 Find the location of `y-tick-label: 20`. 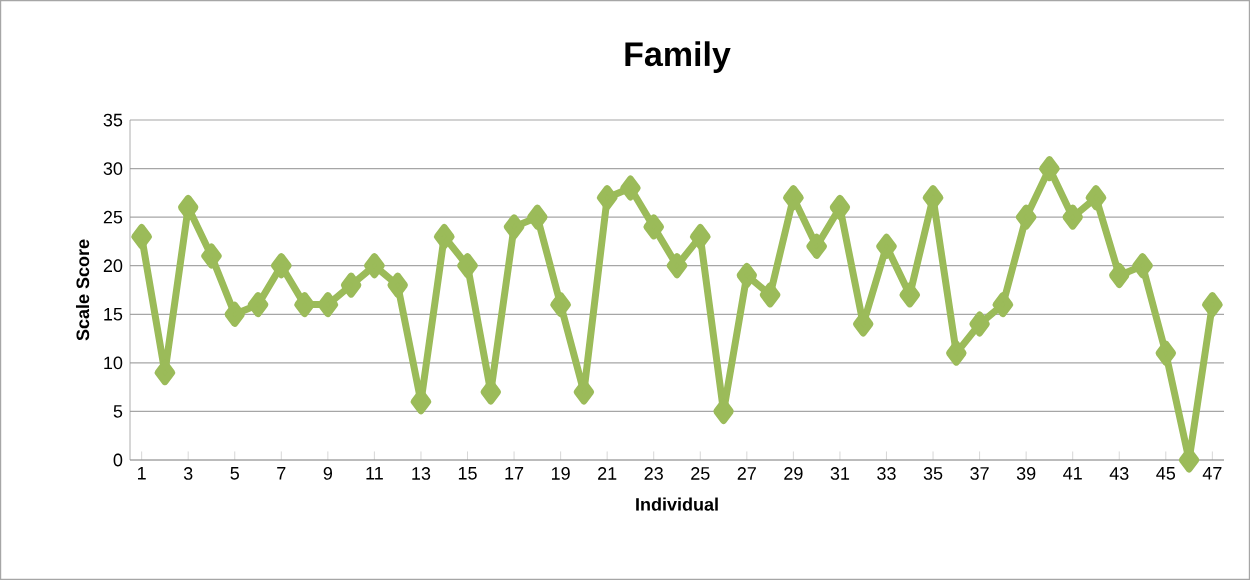

y-tick-label: 20 is located at coordinates (113, 266).